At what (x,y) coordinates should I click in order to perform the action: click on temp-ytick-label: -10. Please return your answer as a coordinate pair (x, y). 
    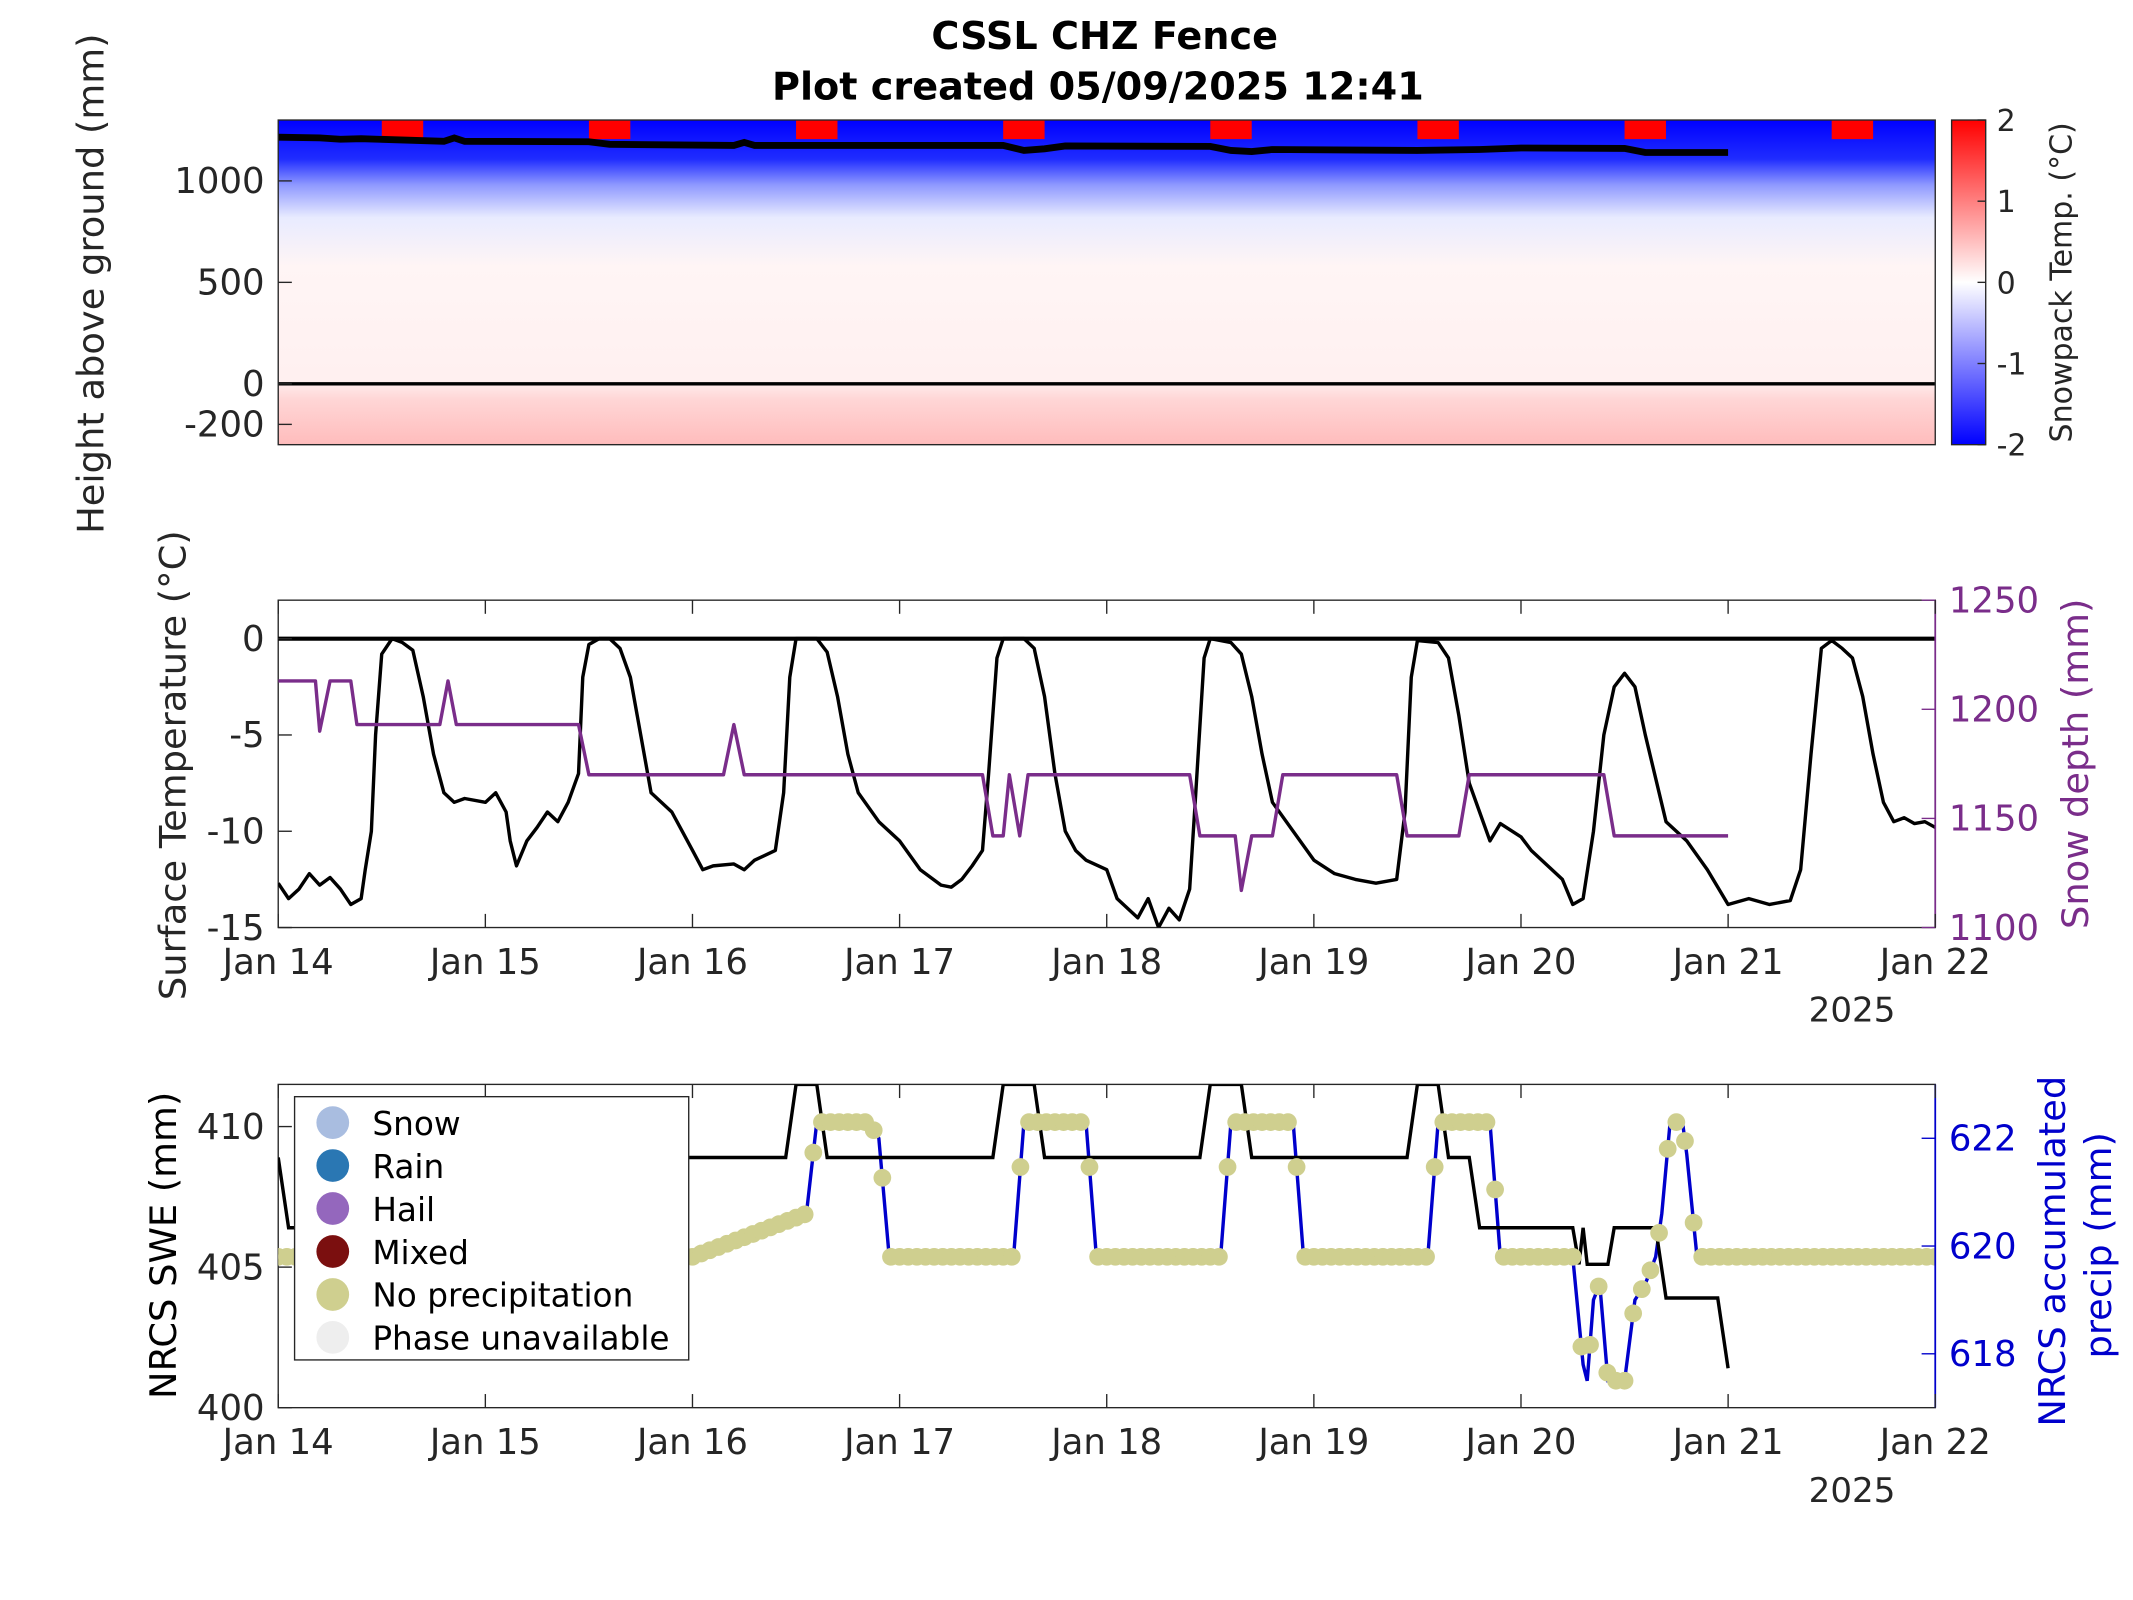
    Looking at the image, I should click on (236, 832).